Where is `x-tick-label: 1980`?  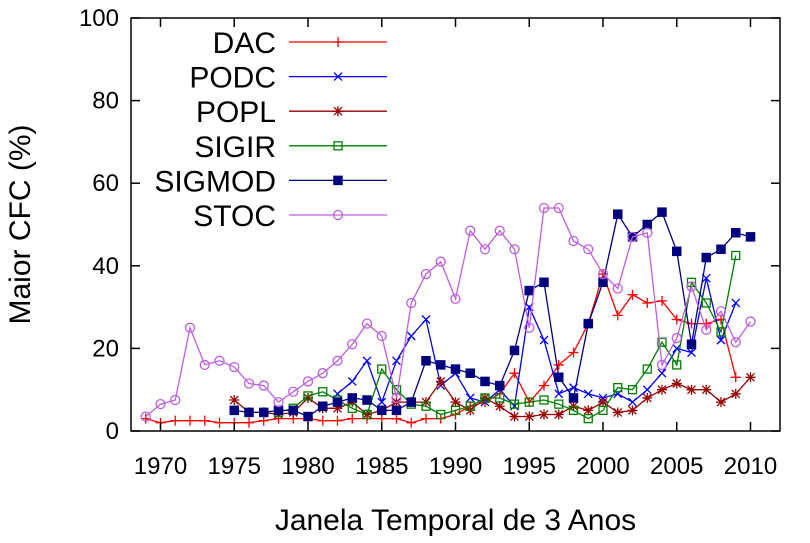 x-tick-label: 1980 is located at coordinates (307, 466).